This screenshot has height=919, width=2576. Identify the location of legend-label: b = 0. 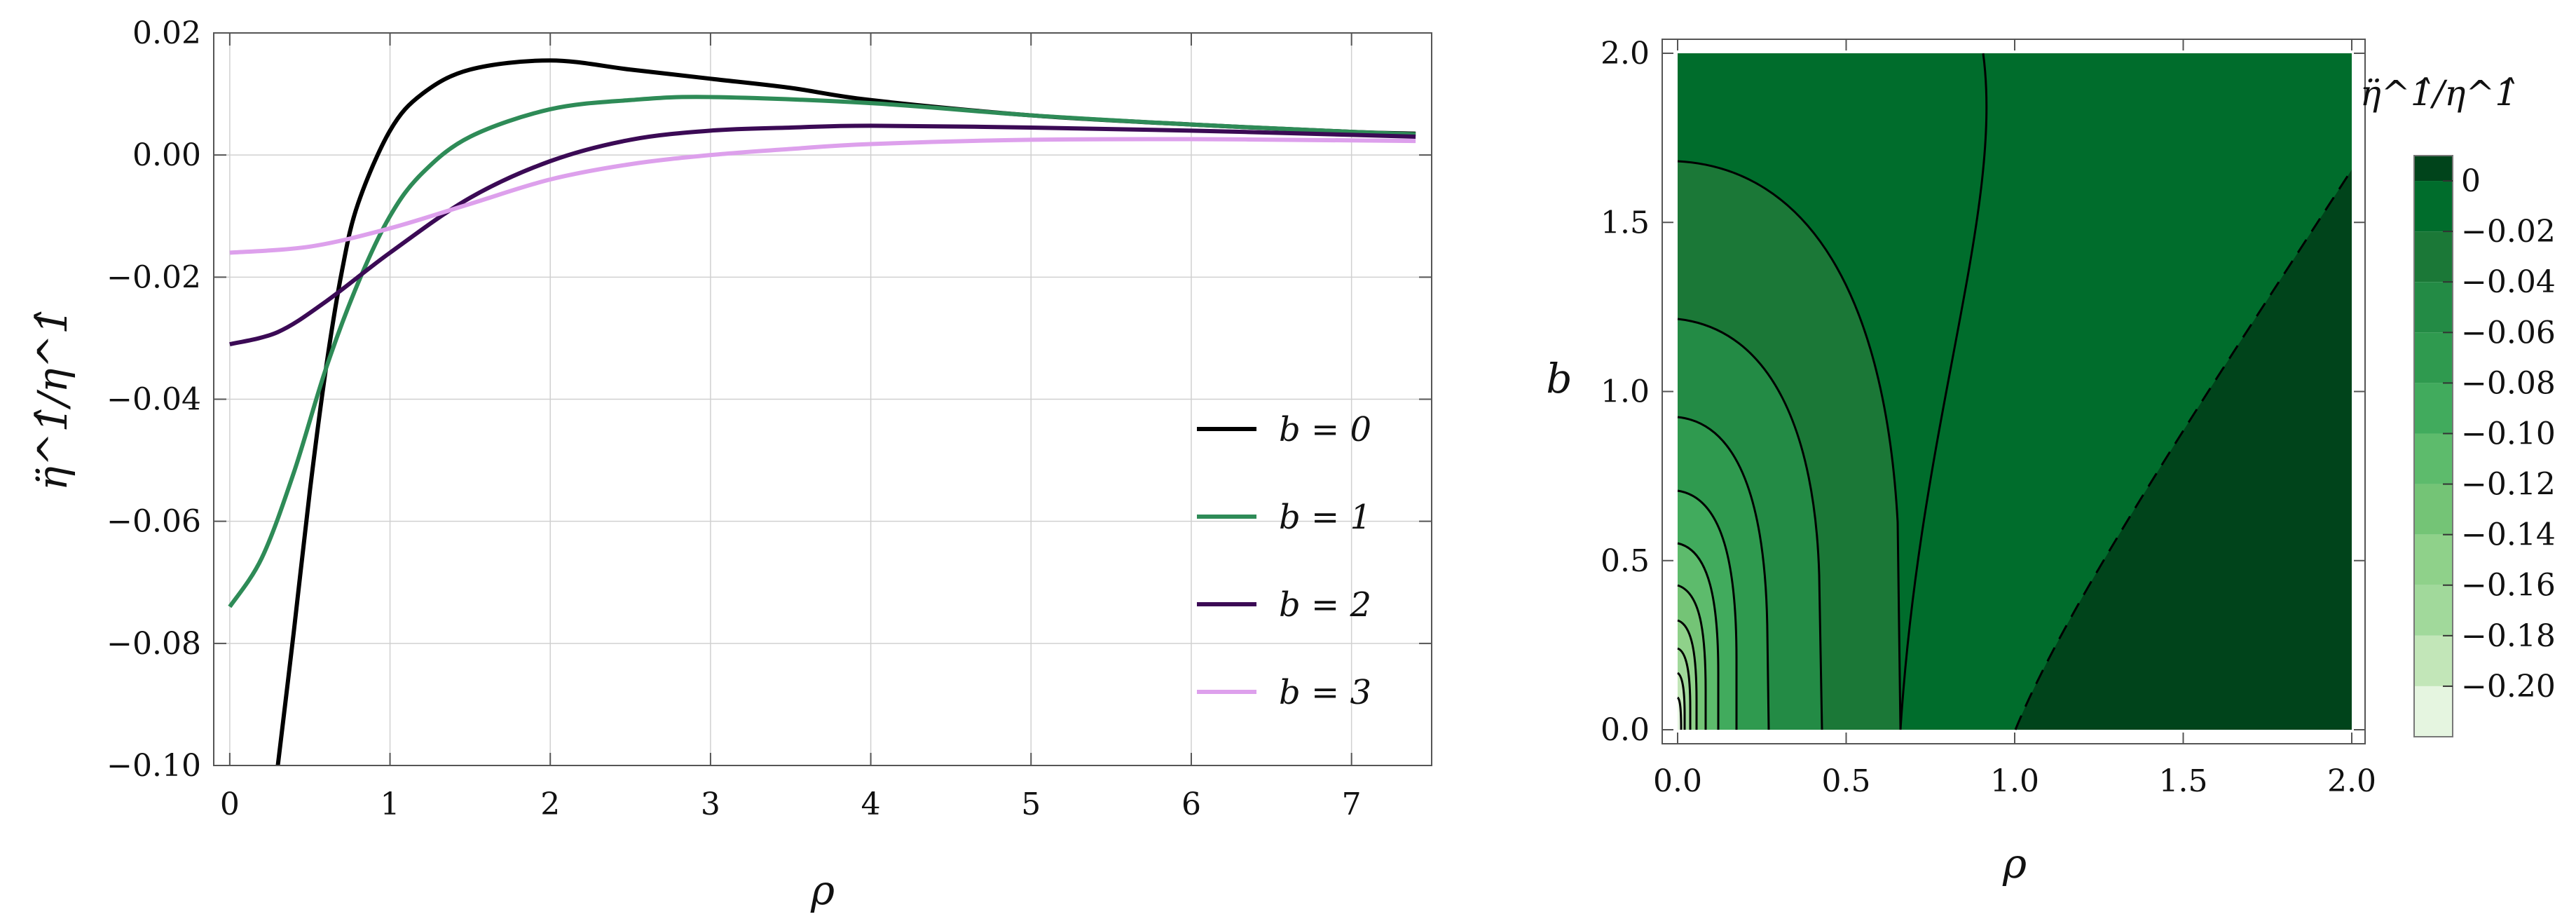
(1325, 429).